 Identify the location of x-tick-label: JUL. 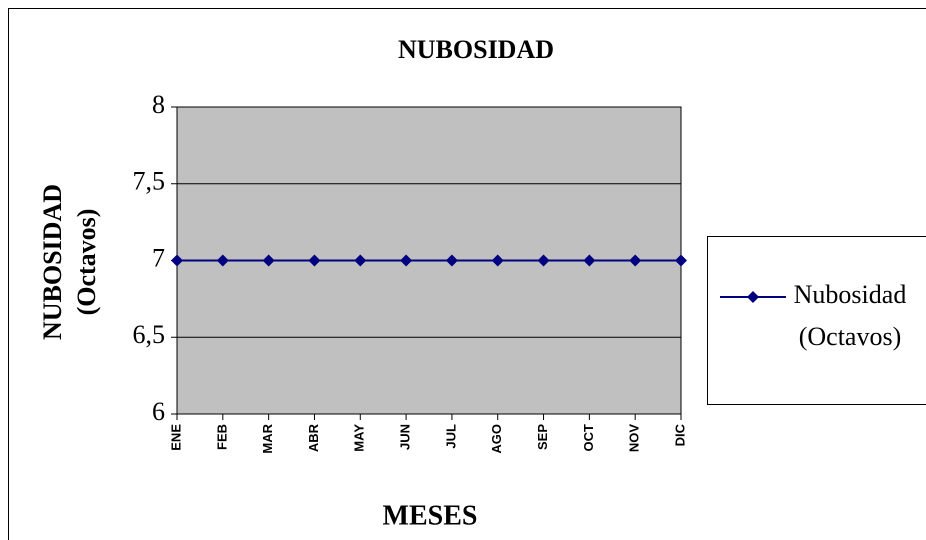
(450, 436).